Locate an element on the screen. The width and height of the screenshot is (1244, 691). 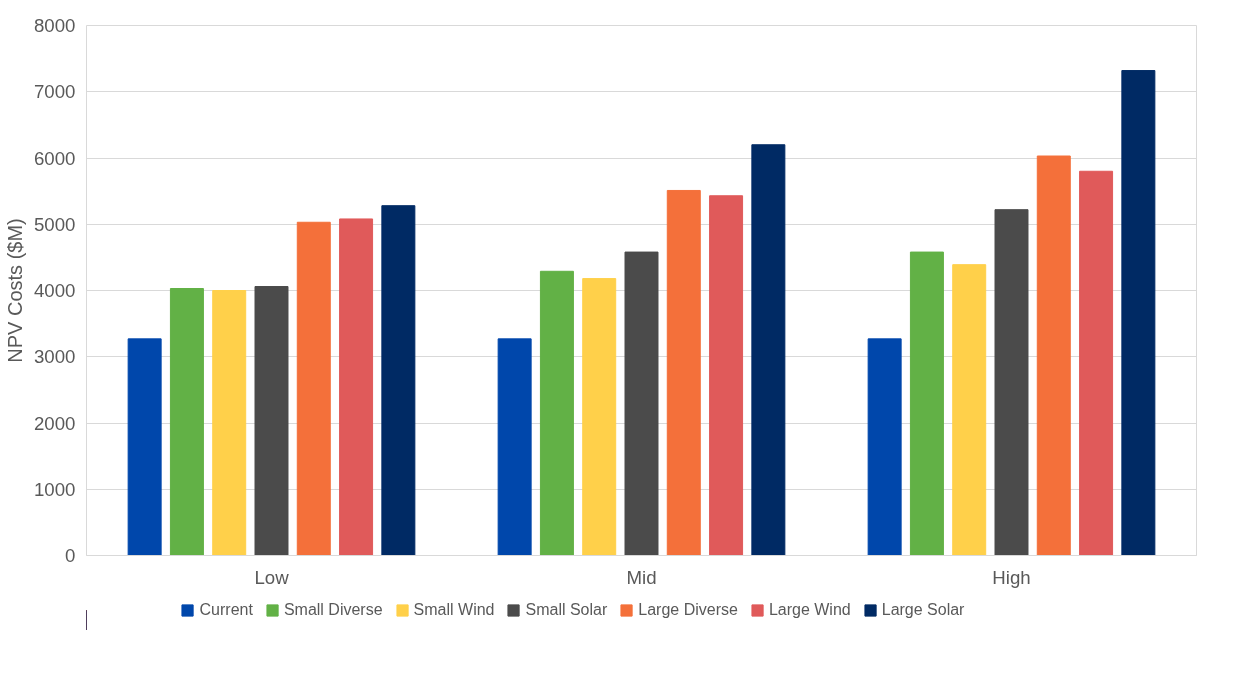
legend-label: Small Solar is located at coordinates (566, 610).